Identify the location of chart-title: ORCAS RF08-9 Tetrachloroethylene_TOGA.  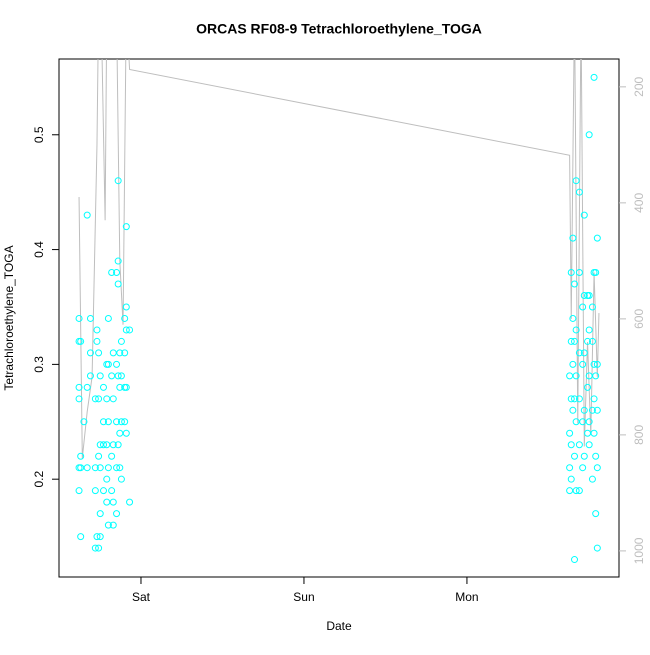
(339, 29).